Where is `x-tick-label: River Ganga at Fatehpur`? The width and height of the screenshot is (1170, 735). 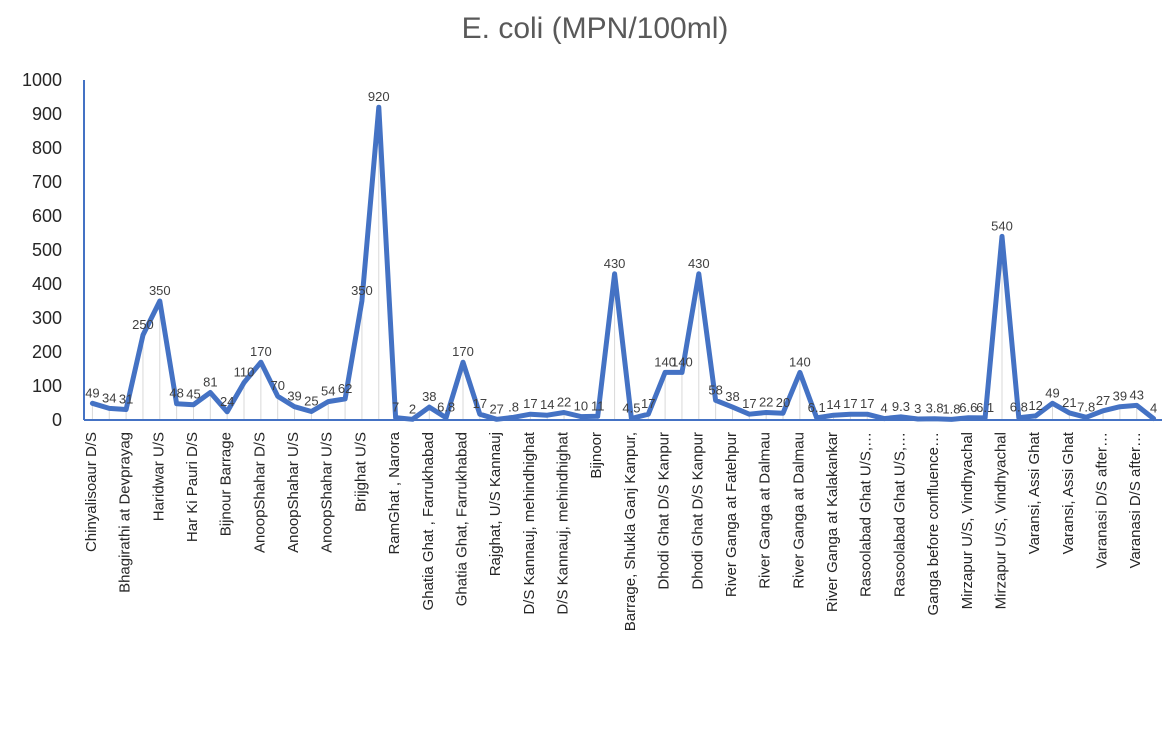 x-tick-label: River Ganga at Fatehpur is located at coordinates (731, 514).